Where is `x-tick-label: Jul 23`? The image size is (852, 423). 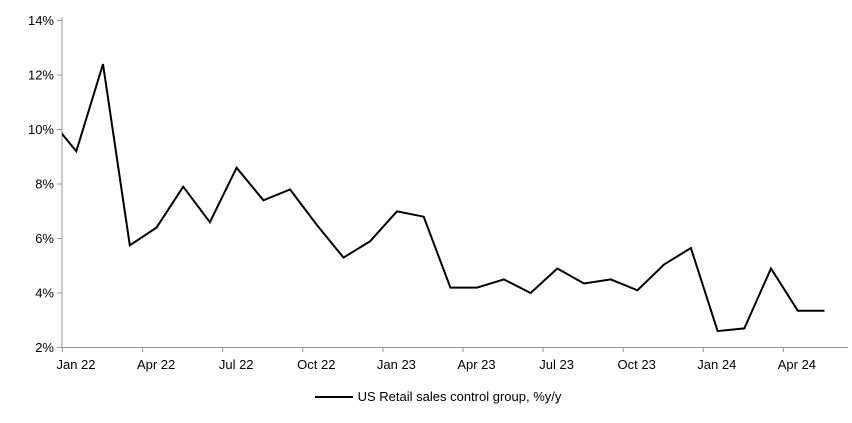 x-tick-label: Jul 23 is located at coordinates (556, 364).